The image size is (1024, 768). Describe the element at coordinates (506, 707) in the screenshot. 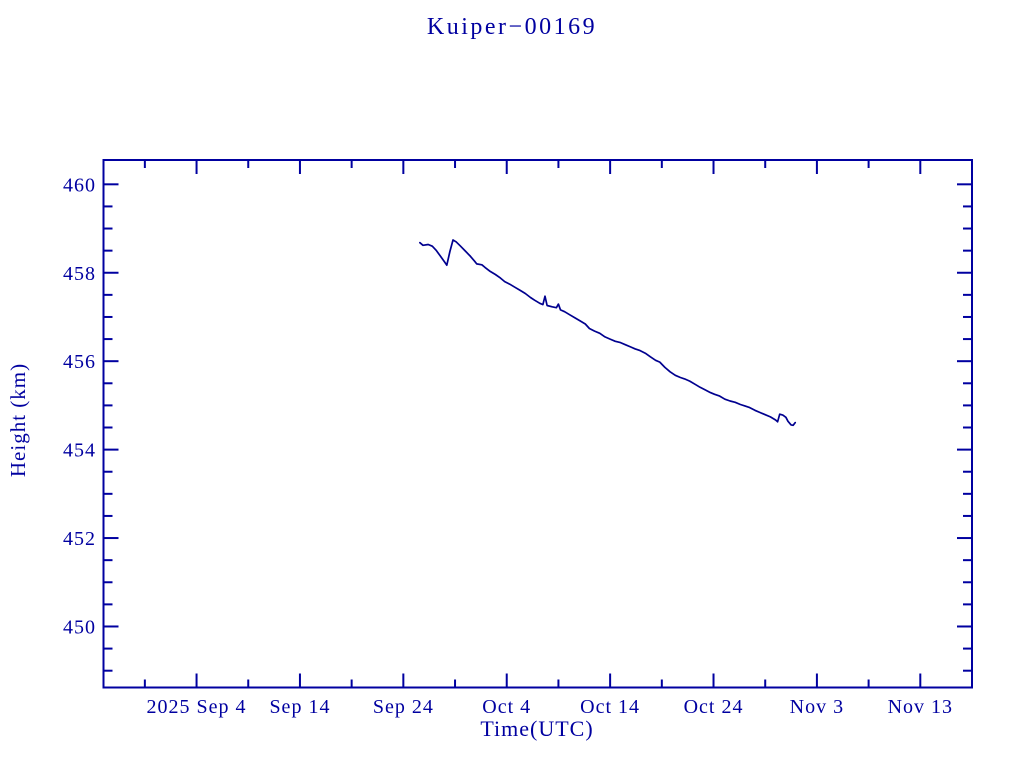

I see `x-tick-label: Oct 4` at that location.